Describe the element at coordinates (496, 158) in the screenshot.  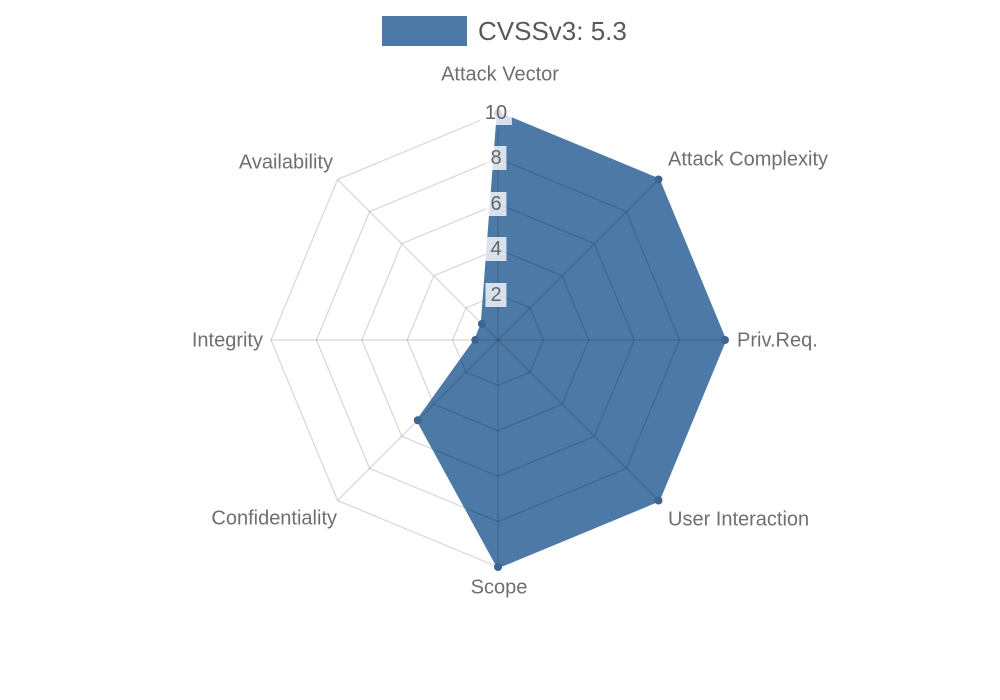
I see `tick-label-8: 8` at that location.